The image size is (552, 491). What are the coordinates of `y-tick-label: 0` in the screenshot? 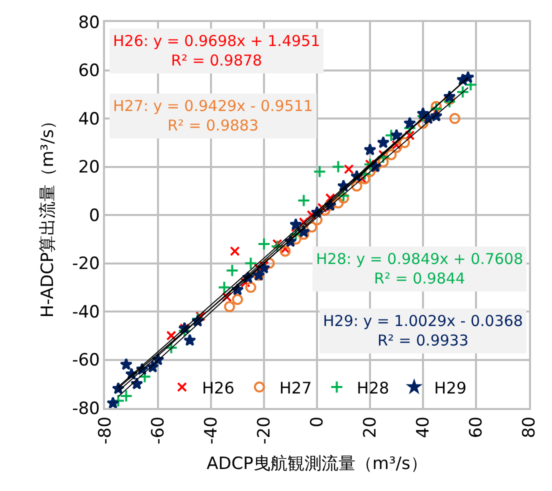 It's located at (94, 216).